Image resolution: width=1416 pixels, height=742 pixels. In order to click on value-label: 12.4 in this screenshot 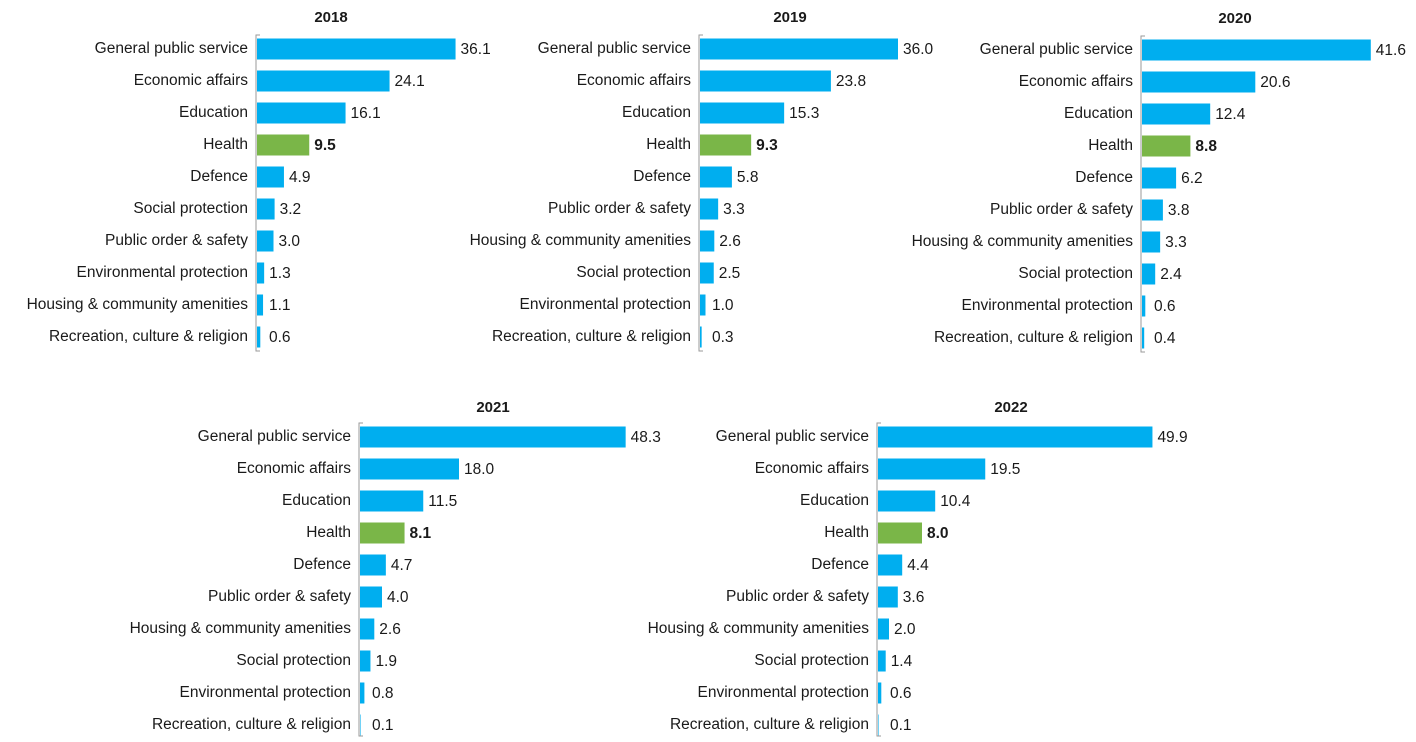, I will do `click(1230, 114)`.